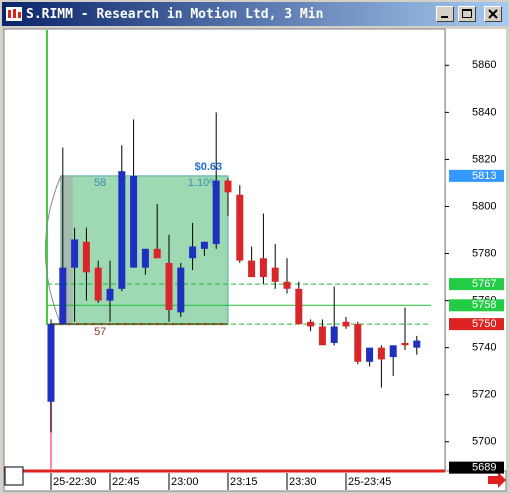 This screenshot has width=510, height=494. Describe the element at coordinates (203, 183) in the screenshot. I see `annotation-label: 1.10%` at that location.